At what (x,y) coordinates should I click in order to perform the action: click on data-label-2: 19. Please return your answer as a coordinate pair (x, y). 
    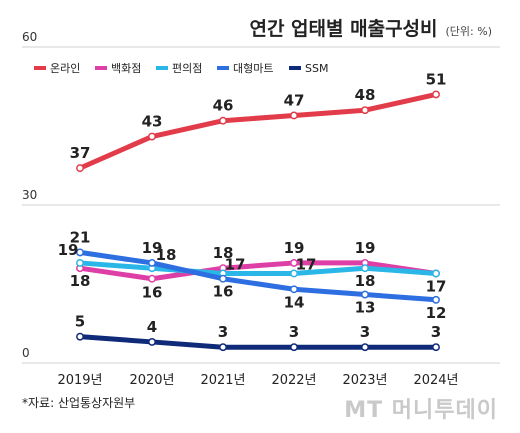
    Looking at the image, I should click on (68, 250).